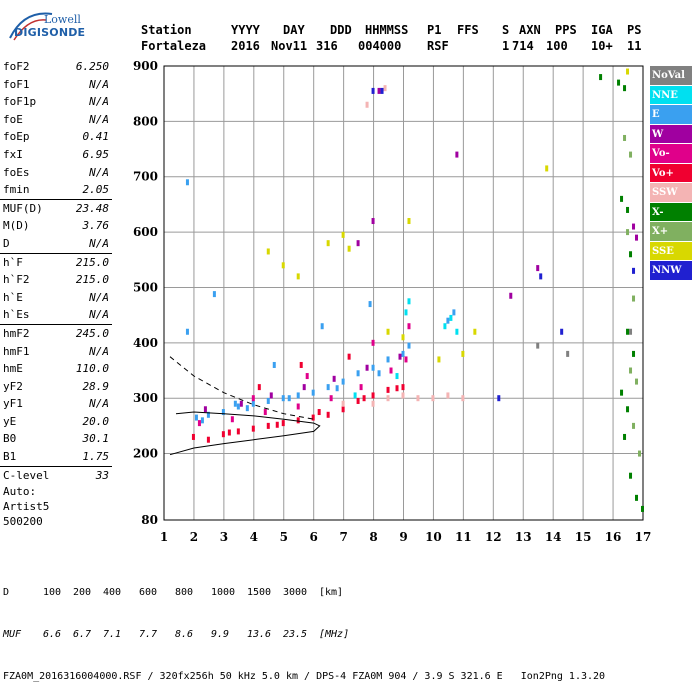  I want to click on x-tick-label: 10, so click(433, 537).